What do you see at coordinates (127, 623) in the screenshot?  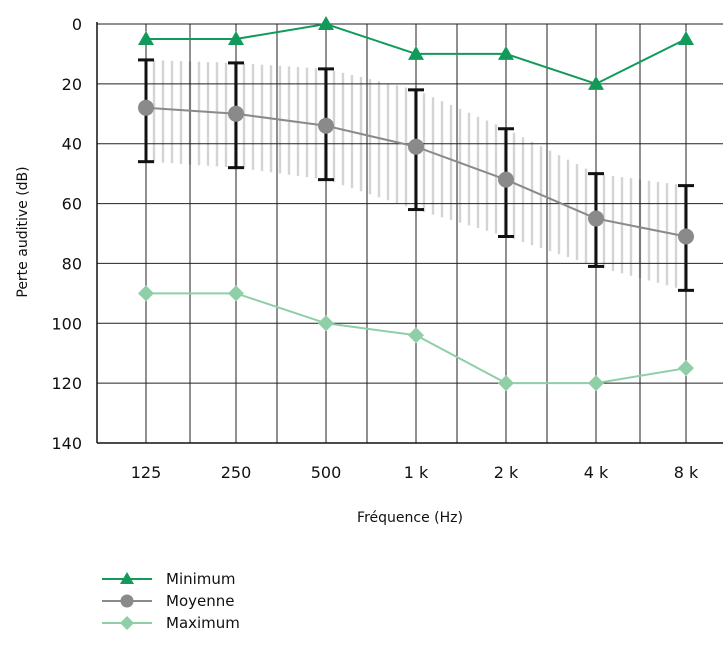 I see `legend-maximum-symbol` at bounding box center [127, 623].